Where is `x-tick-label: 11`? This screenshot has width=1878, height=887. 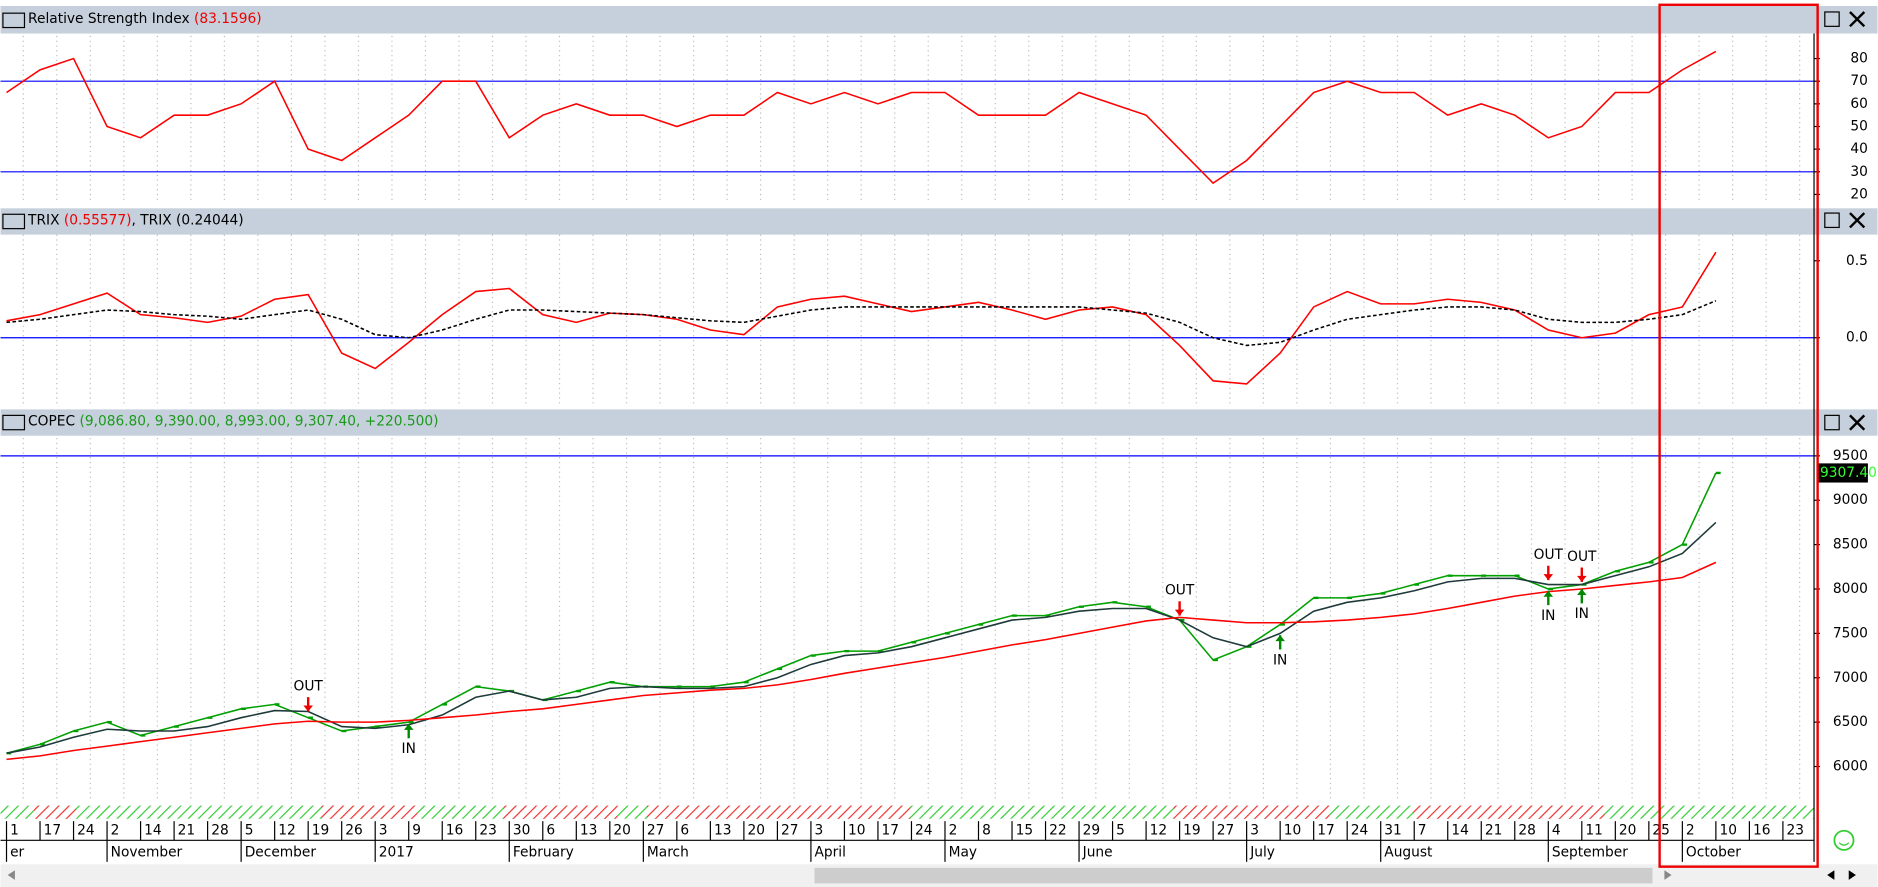
x-tick-label: 11 is located at coordinates (1594, 831).